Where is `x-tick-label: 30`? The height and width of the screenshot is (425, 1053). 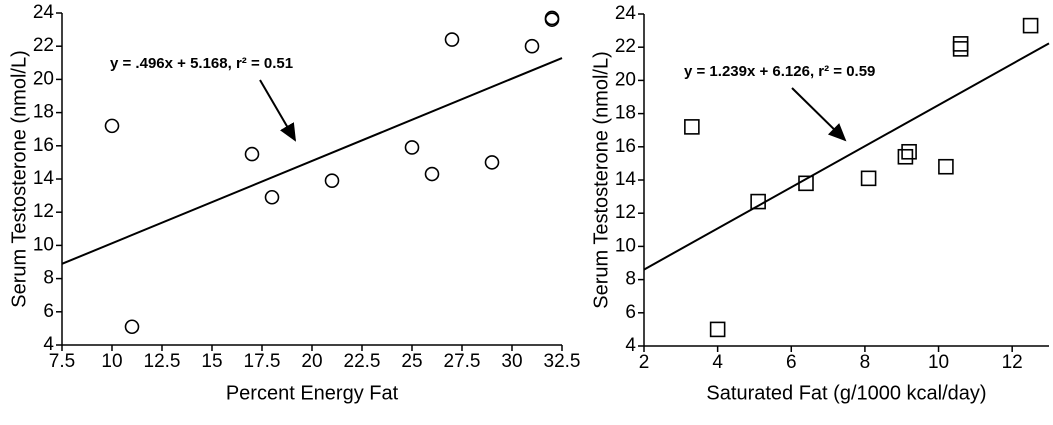 x-tick-label: 30 is located at coordinates (511, 361).